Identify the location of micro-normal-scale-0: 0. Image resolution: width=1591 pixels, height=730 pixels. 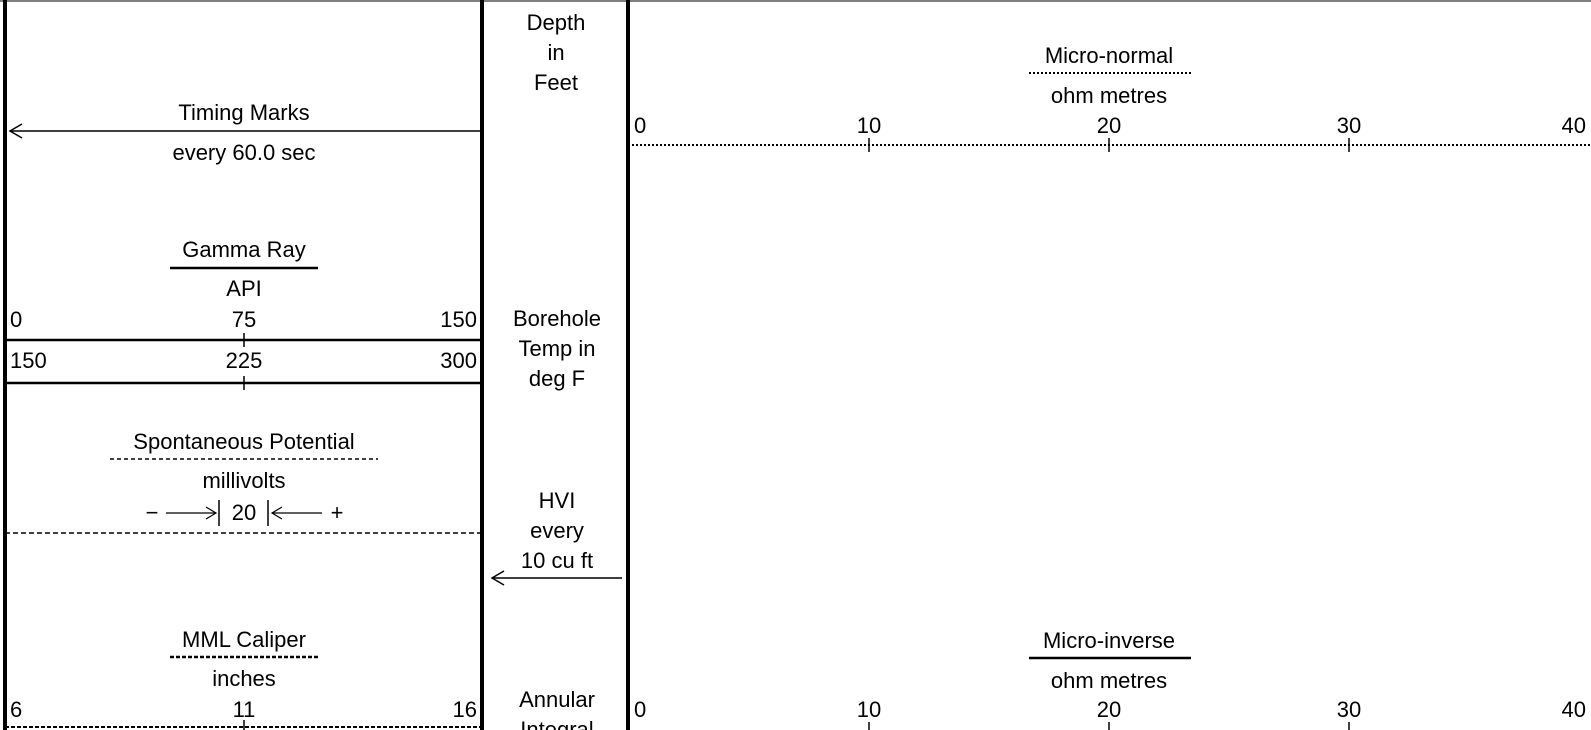
(640, 125).